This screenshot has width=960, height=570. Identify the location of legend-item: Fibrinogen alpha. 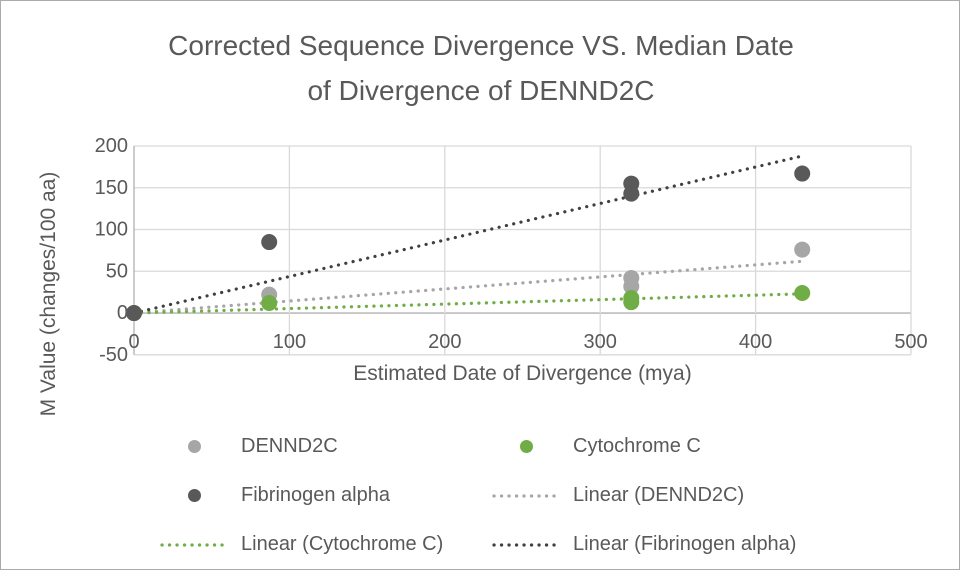
(325, 495).